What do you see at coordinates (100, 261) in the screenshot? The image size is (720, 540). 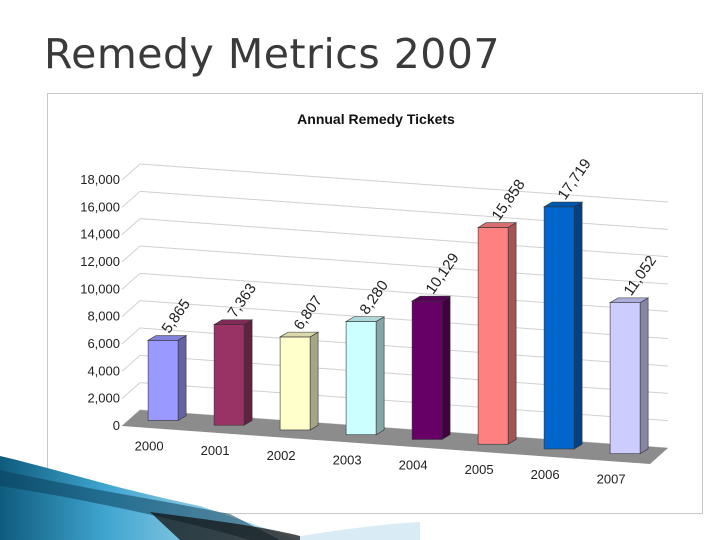 I see `y-tick-label: 12,000` at bounding box center [100, 261].